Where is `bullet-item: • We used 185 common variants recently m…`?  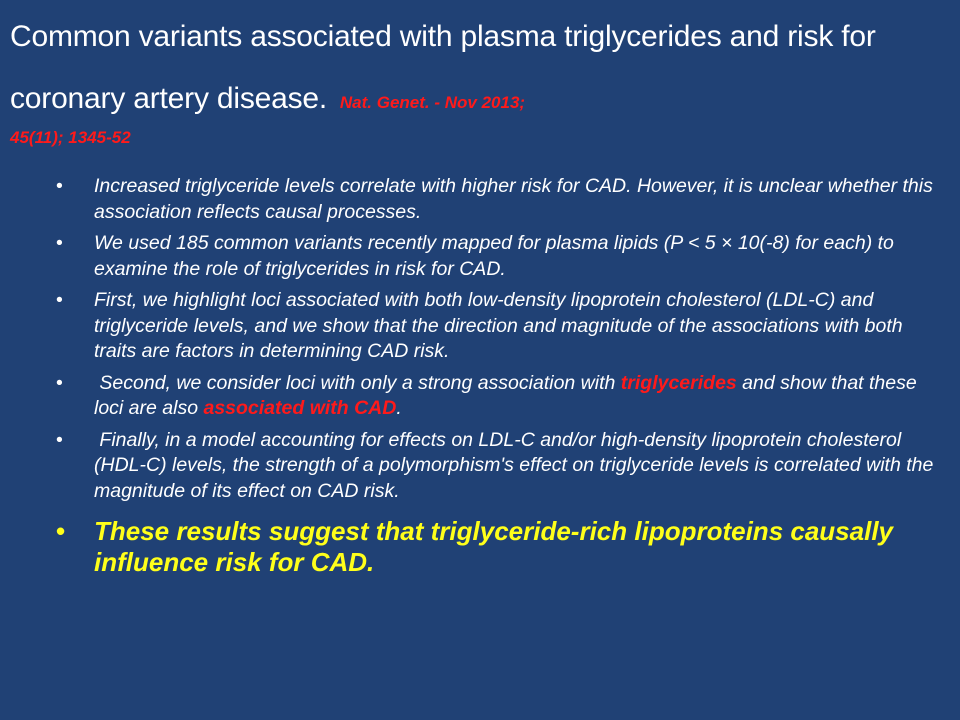 bullet-item: • We used 185 common variants recently m… is located at coordinates (493, 256).